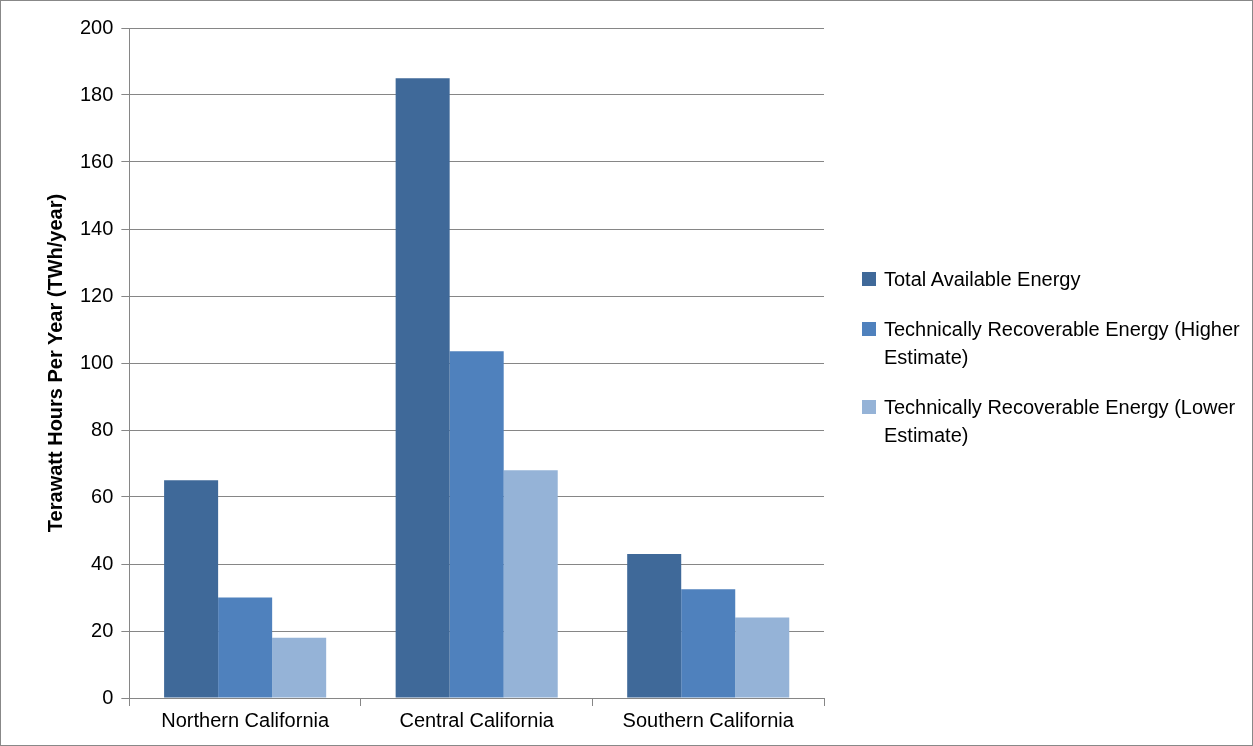 Image resolution: width=1253 pixels, height=746 pixels. I want to click on legend-label: Total Available Energy, so click(982, 279).